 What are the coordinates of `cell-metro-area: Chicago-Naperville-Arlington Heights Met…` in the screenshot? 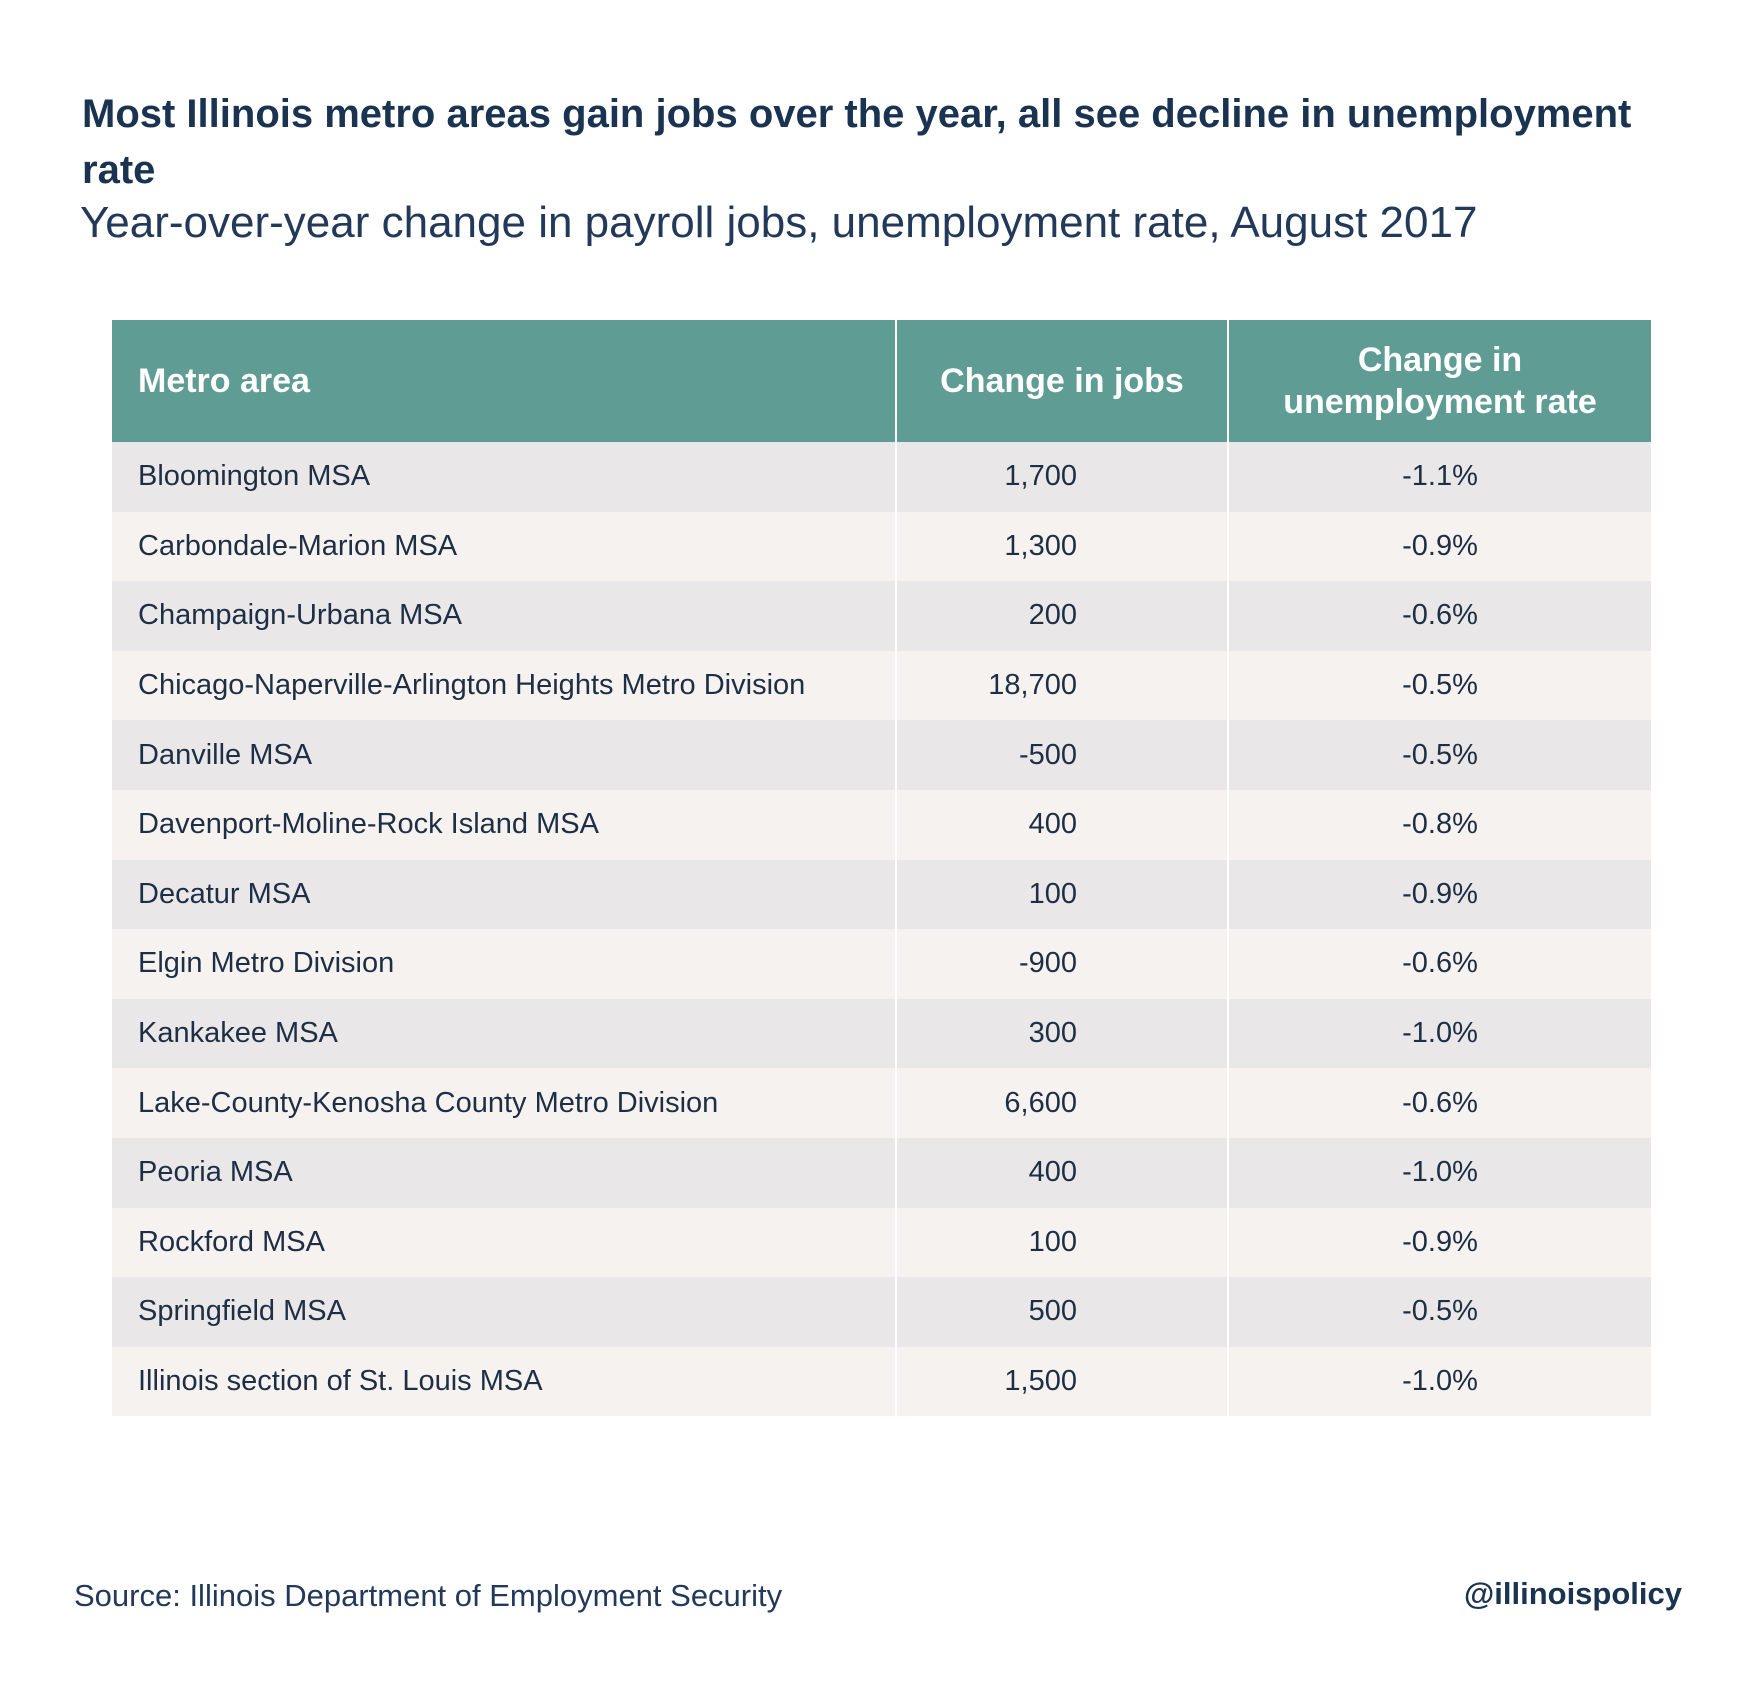 It's located at (504, 685).